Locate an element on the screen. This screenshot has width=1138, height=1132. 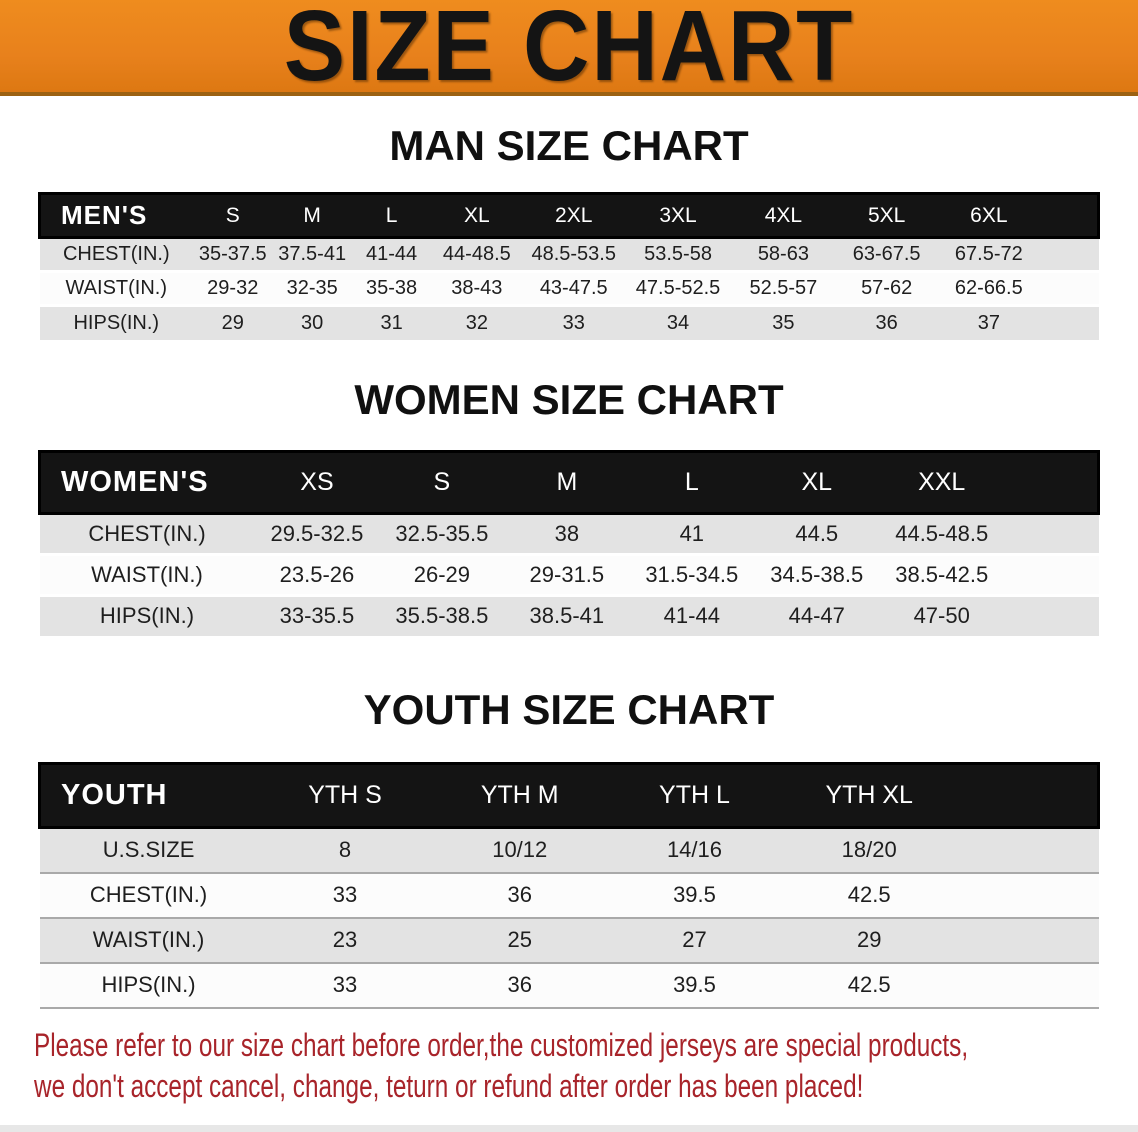
size-value-cell: 43-47.5 is located at coordinates (573, 288).